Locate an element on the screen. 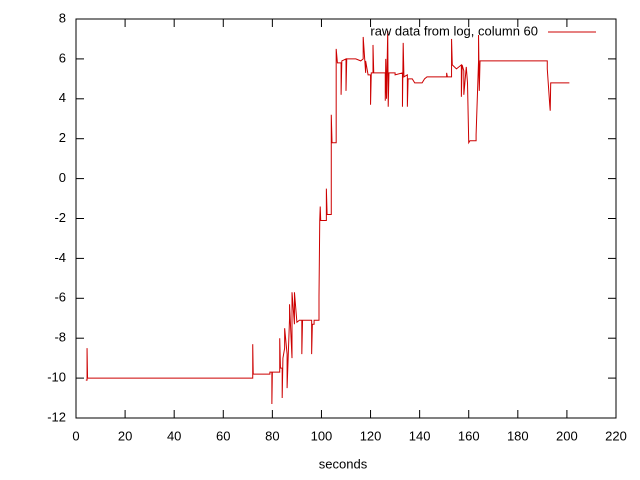  y-tick-label: 8 is located at coordinates (62, 17).